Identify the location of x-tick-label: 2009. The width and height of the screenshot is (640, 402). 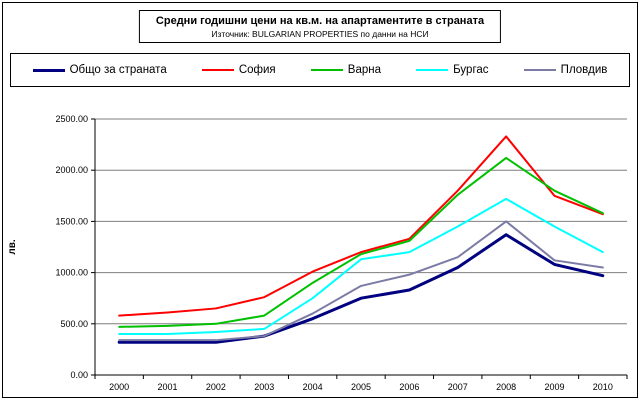
(554, 387).